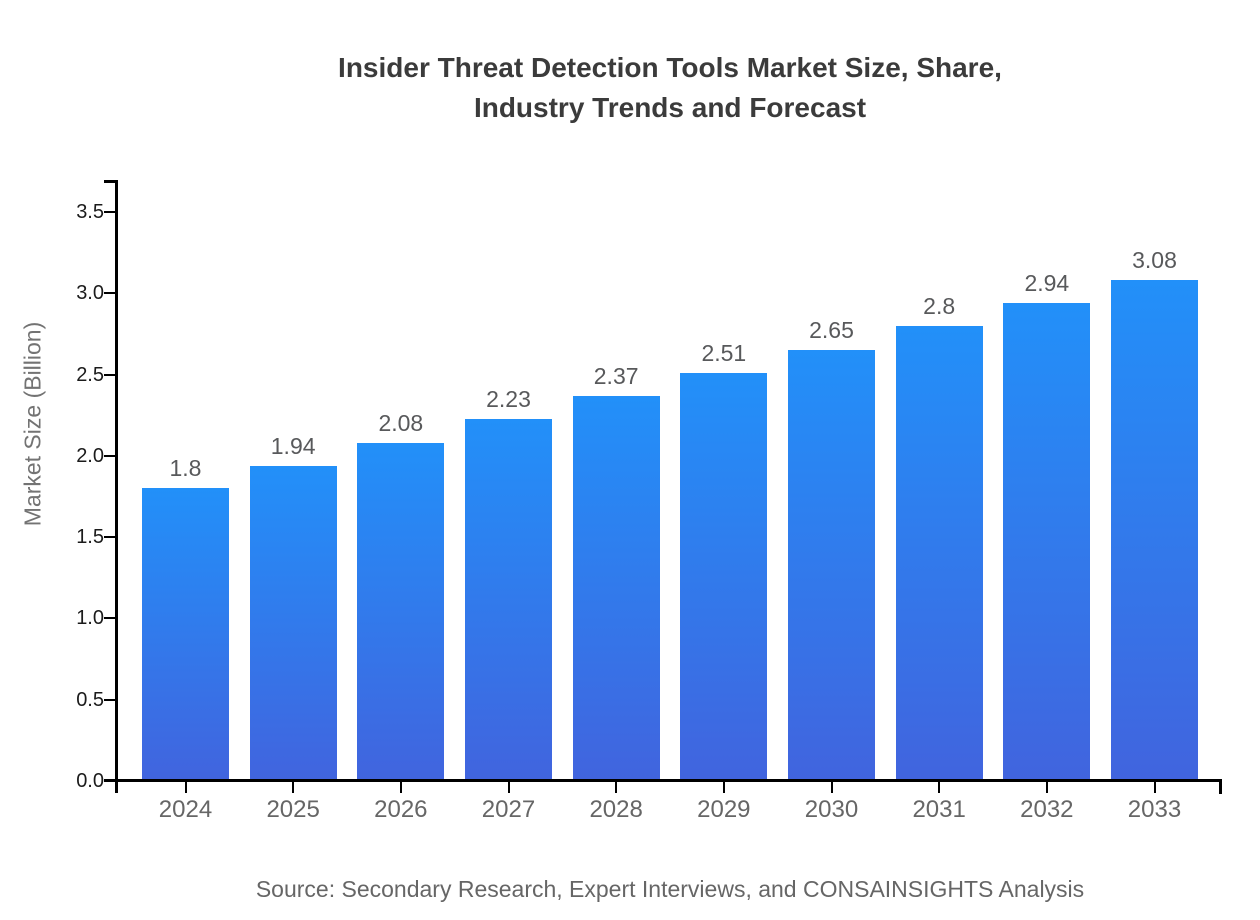 This screenshot has width=1260, height=920. Describe the element at coordinates (663, 780) in the screenshot. I see `x-axis-line` at that location.